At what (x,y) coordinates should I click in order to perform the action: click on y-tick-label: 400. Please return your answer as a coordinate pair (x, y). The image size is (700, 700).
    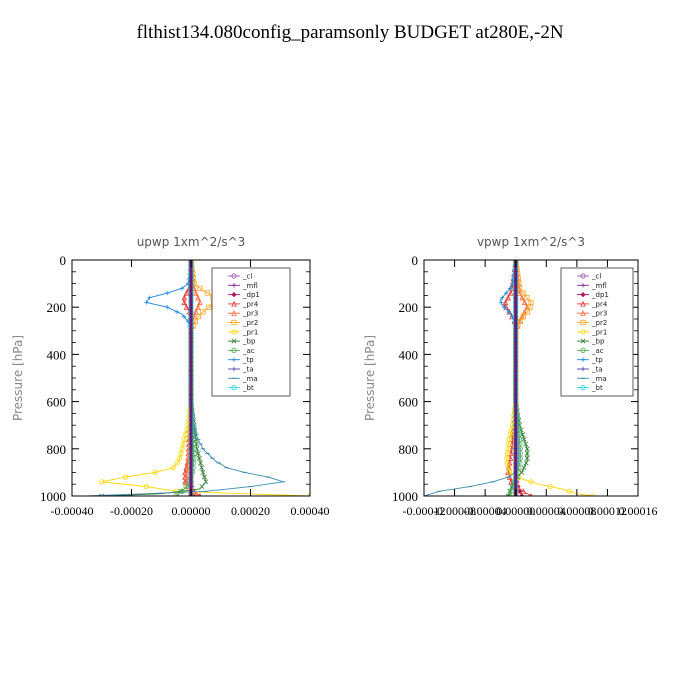
    Looking at the image, I should click on (409, 354).